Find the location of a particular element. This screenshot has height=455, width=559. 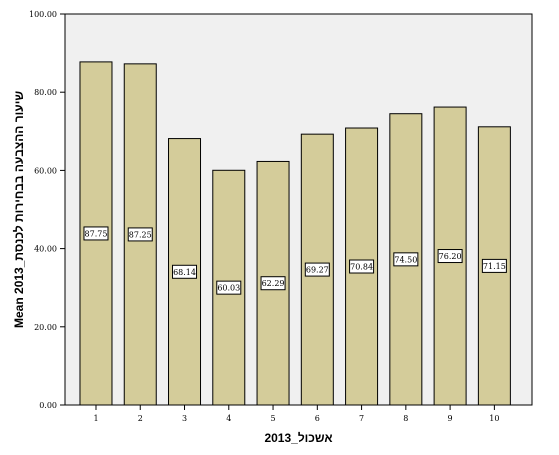

data-label: 68.14 is located at coordinates (184, 272).